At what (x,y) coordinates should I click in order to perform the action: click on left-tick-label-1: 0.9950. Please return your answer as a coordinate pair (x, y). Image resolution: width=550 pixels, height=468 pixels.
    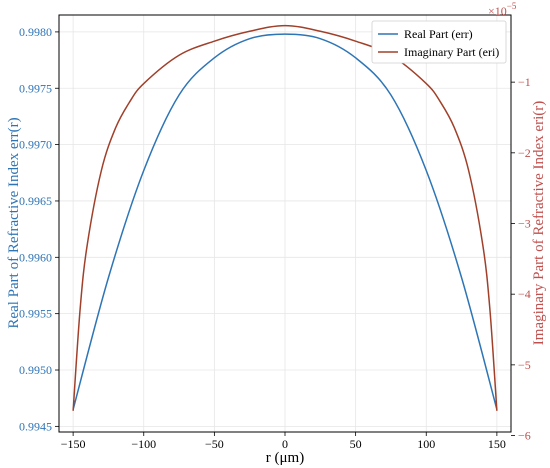
    Looking at the image, I should click on (35, 370).